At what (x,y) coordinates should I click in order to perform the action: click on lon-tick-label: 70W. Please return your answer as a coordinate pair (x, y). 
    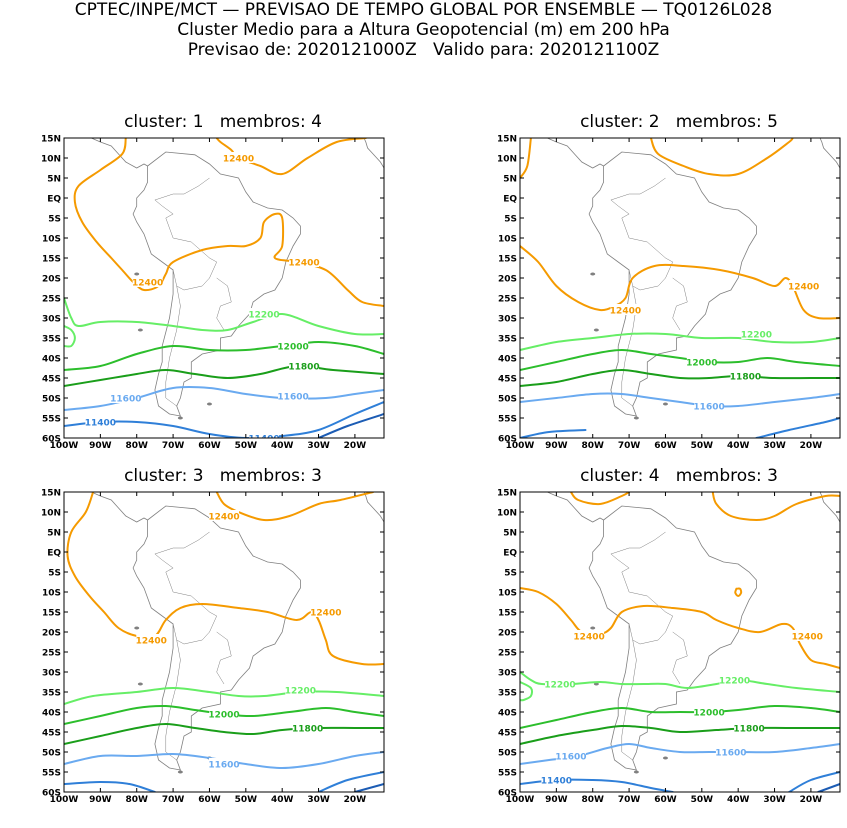
    Looking at the image, I should click on (629, 446).